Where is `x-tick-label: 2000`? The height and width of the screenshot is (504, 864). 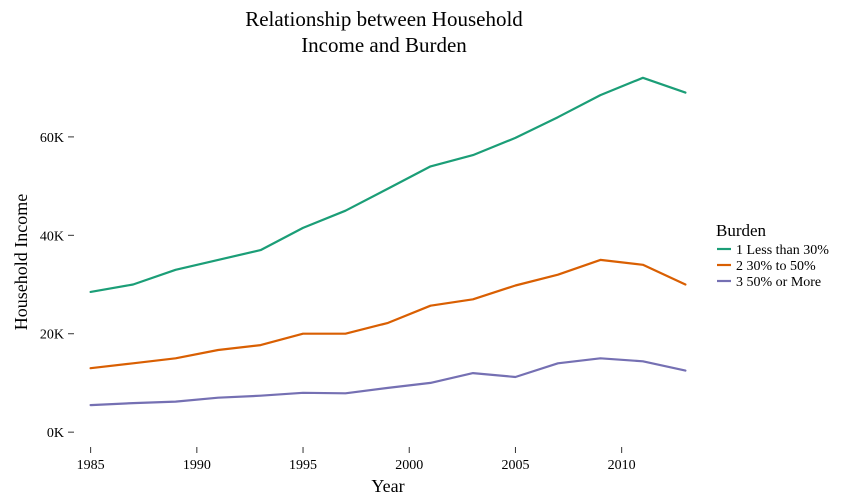 x-tick-label: 2000 is located at coordinates (409, 465).